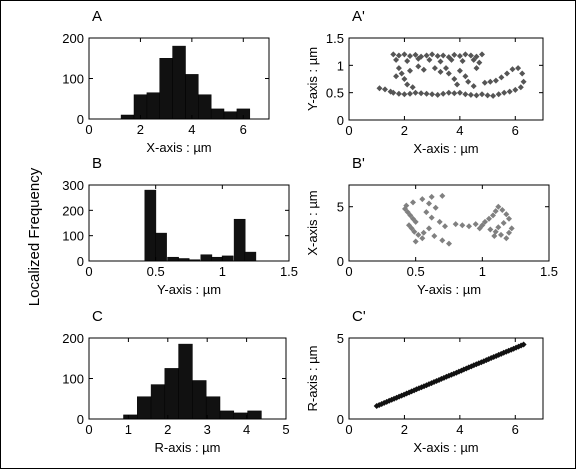 This screenshot has width=576, height=469. What do you see at coordinates (166, 81) in the screenshot?
I see `panel-a: 0 2 4 6 0 100 200 X-axis : µm A` at bounding box center [166, 81].